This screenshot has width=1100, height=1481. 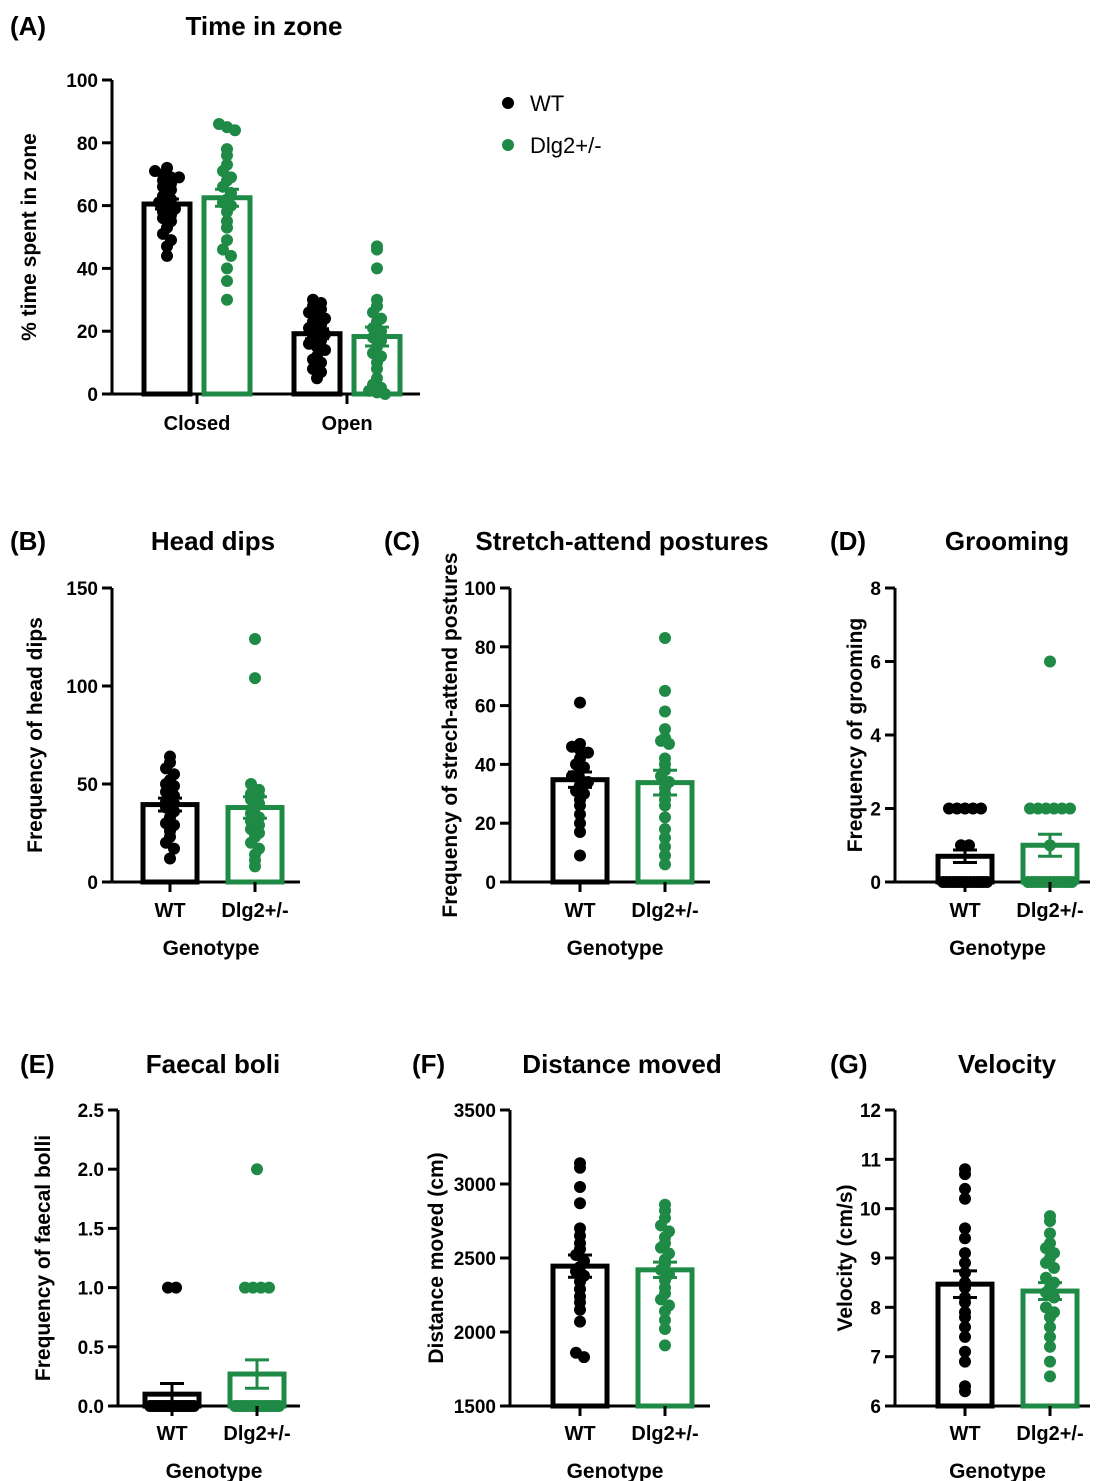 I want to click on y-tick-label: 1500, so click(x=475, y=1407).